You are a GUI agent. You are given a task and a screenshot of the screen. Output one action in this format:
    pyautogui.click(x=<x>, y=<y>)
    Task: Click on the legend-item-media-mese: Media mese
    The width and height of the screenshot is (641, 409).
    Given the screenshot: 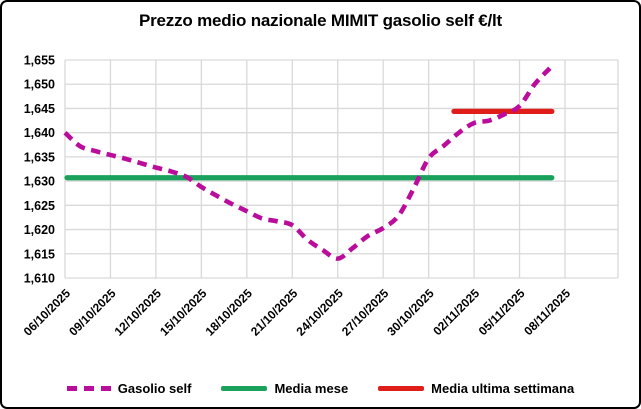 What is the action you would take?
    pyautogui.click(x=284, y=388)
    